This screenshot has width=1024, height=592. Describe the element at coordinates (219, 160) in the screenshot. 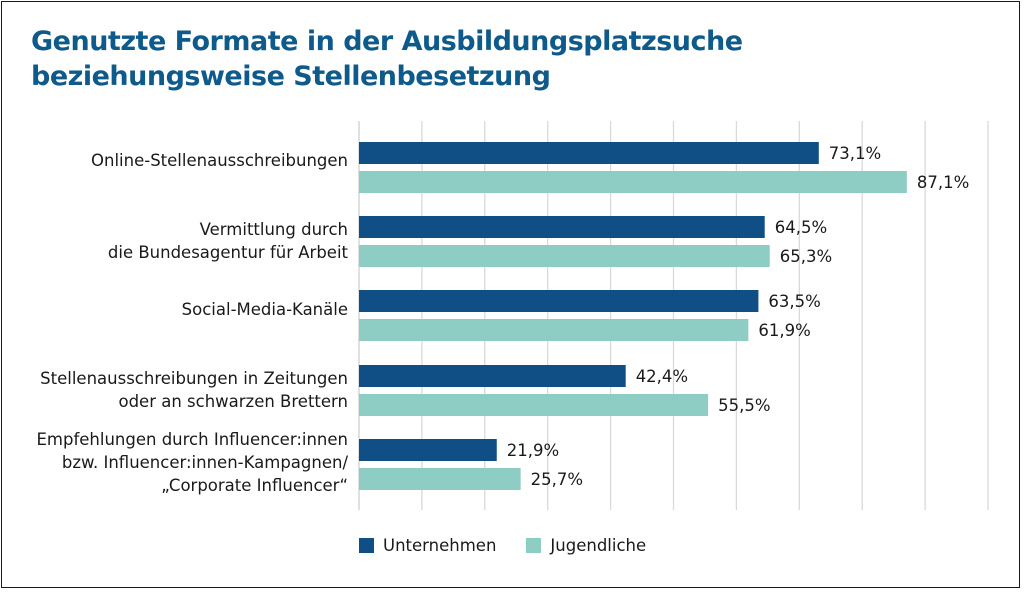

I see `category-label-1: Online-Stellenausschreibungen` at that location.